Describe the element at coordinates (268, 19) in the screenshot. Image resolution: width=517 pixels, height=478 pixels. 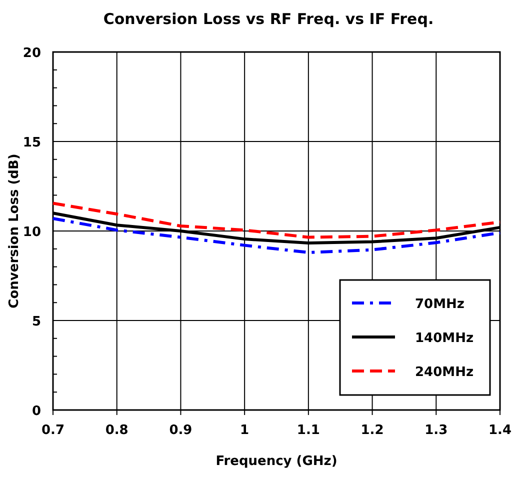
I see `chart-title: Conversion Loss vs RF Freq. vs IF Freq.` at that location.